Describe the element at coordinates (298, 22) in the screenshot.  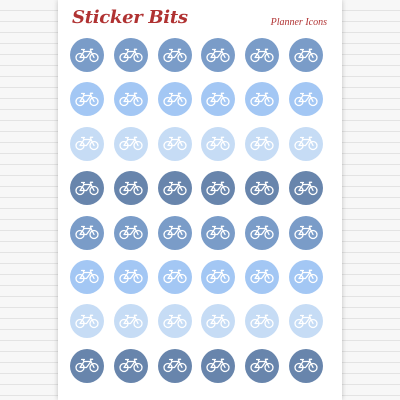
I see `sheet-subtitle: Planner Icons` at that location.